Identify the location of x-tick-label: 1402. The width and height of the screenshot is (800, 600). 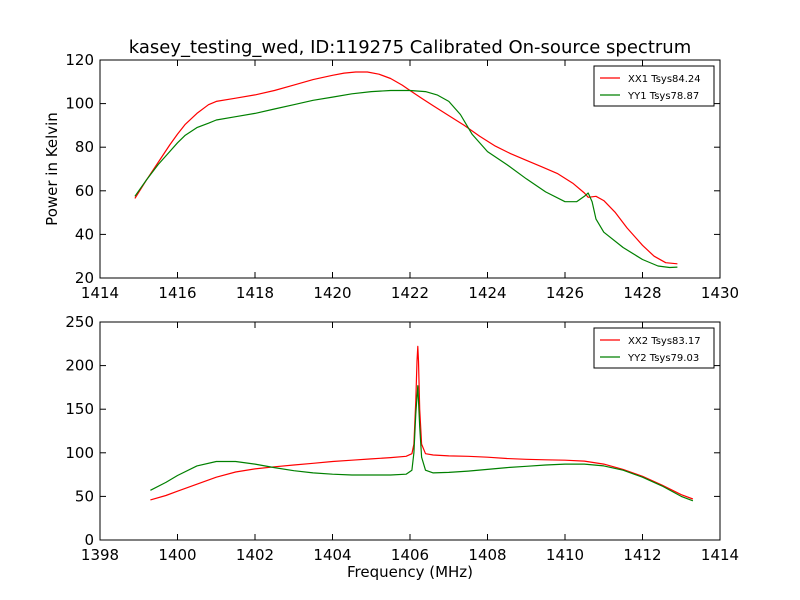
(255, 555).